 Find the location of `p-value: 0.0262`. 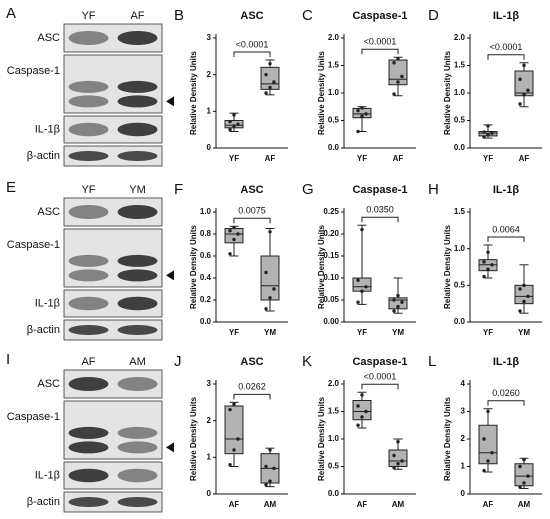

p-value: 0.0262 is located at coordinates (252, 387).